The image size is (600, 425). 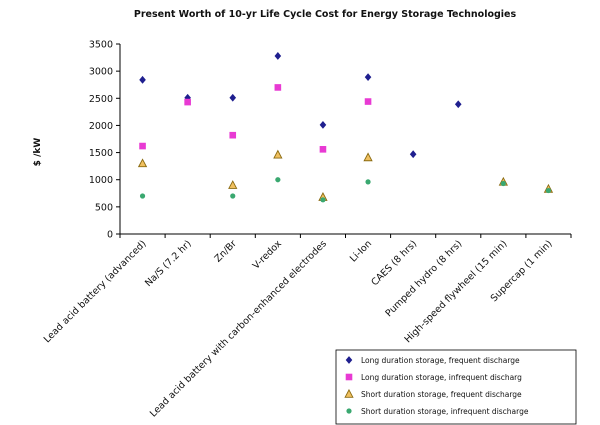 I want to click on y-tick-label: 1000, so click(x=101, y=180).